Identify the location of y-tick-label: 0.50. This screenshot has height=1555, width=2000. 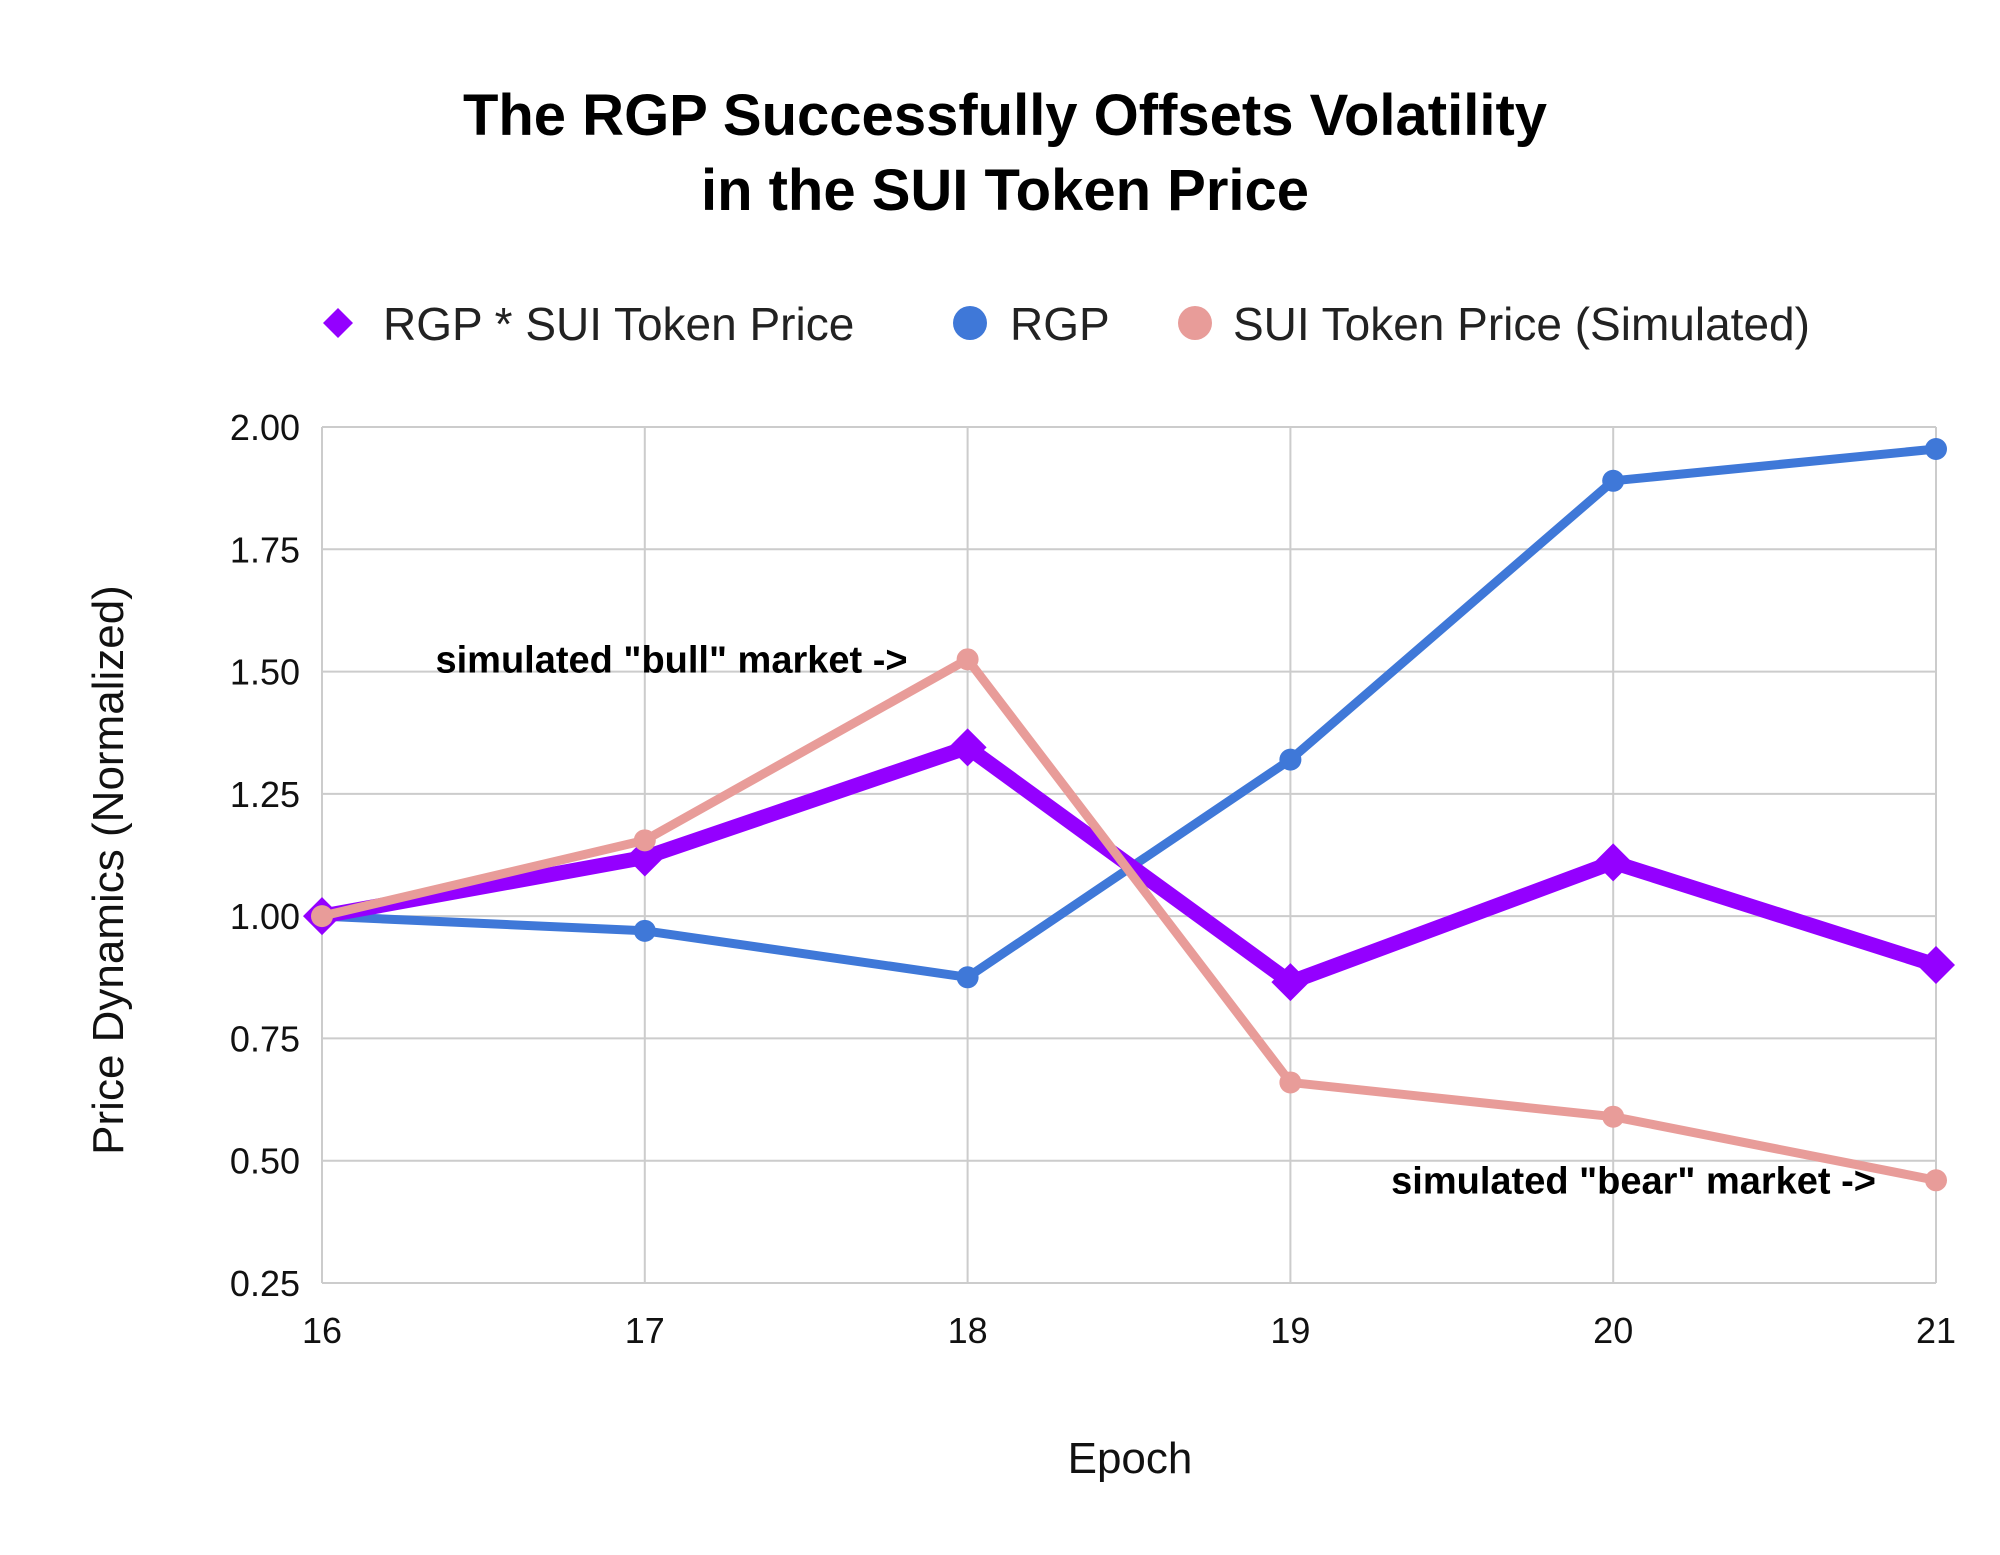
(265, 1161).